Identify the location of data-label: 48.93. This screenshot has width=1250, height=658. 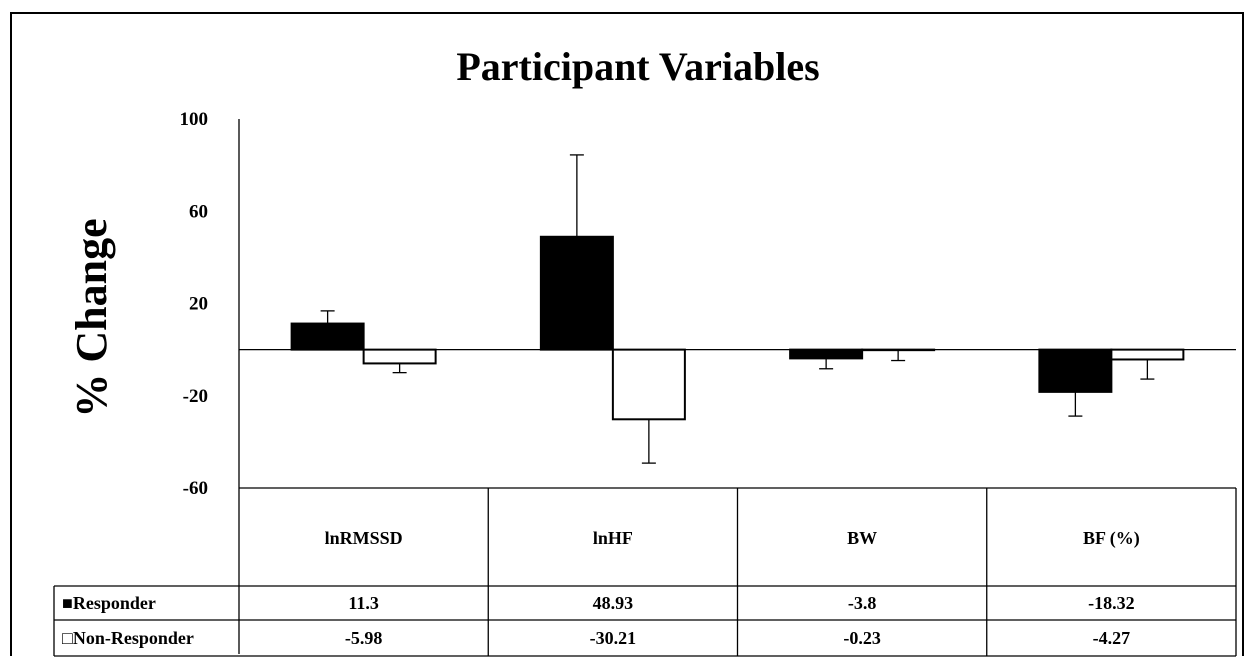
(613, 603).